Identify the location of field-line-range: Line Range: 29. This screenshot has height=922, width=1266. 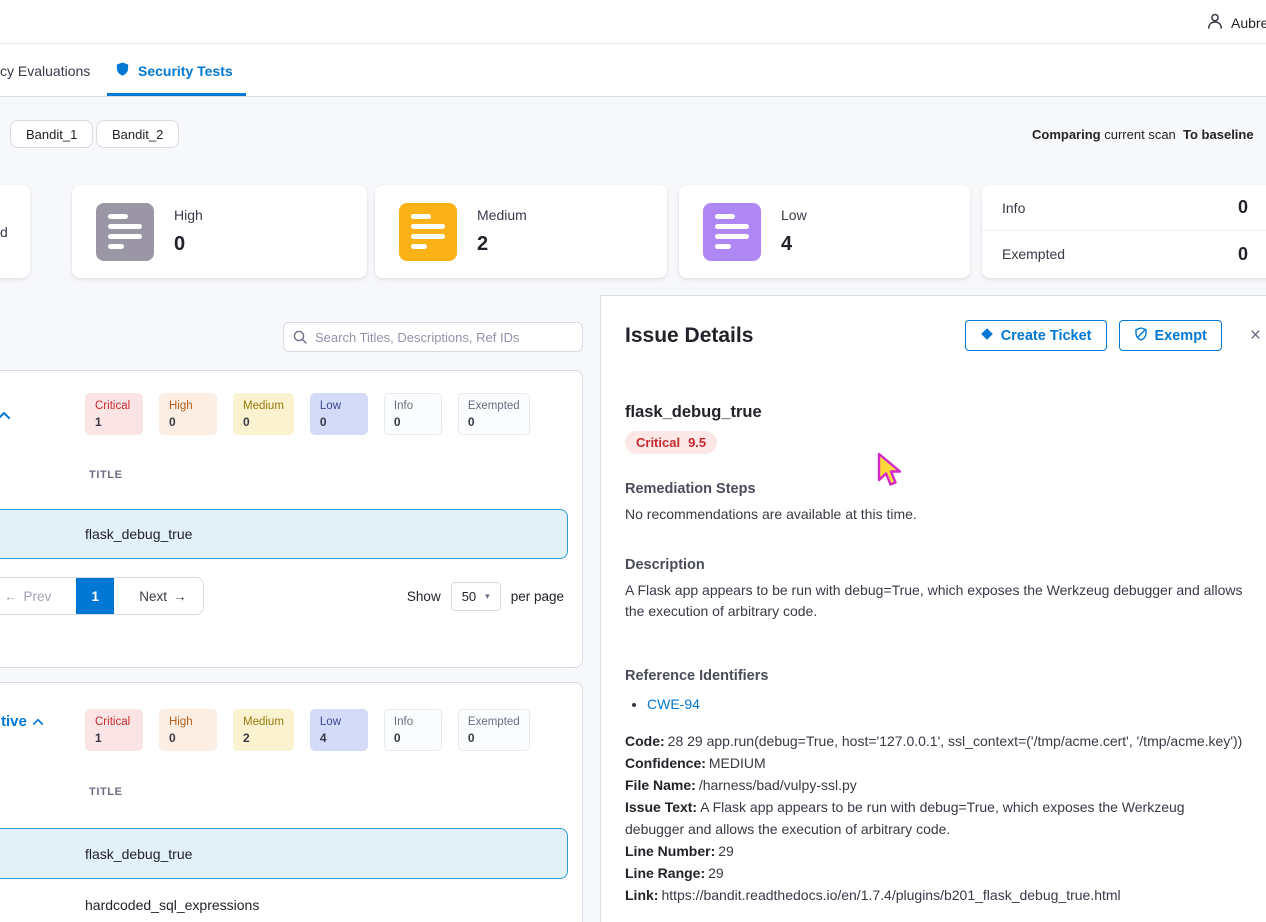
(934, 873).